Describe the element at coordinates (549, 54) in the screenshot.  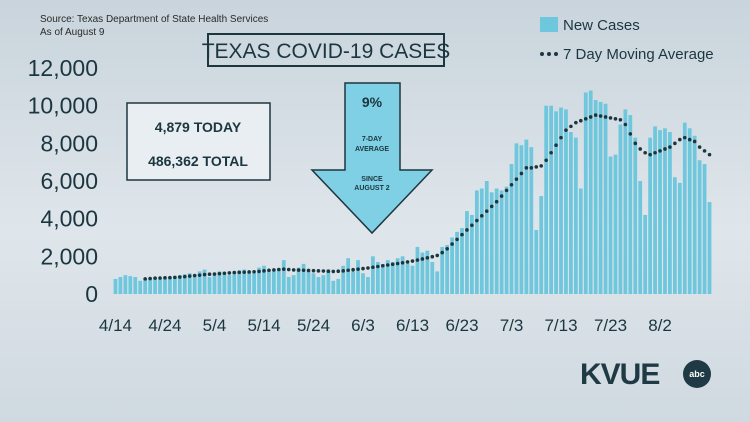
I see `legend-swatch-moving-average` at that location.